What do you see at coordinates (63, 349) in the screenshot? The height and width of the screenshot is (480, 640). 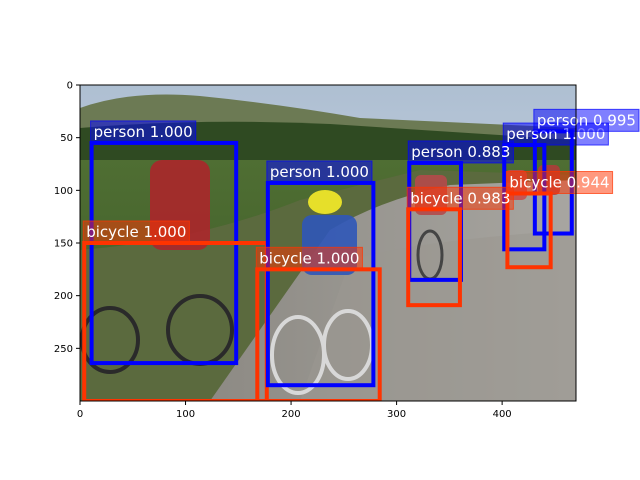 I see `y-tick-label: 250` at bounding box center [63, 349].